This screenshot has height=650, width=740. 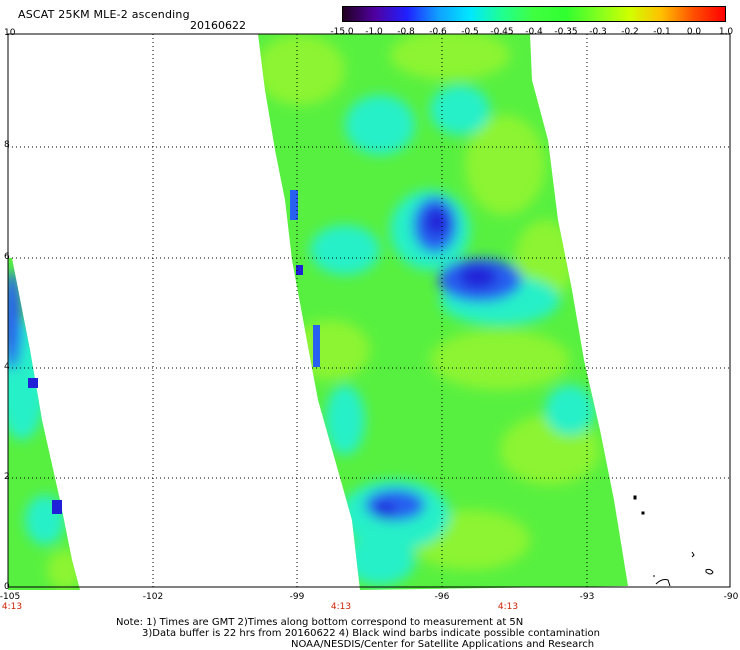 I want to click on swath-edge-pixels, so click(x=294, y=205).